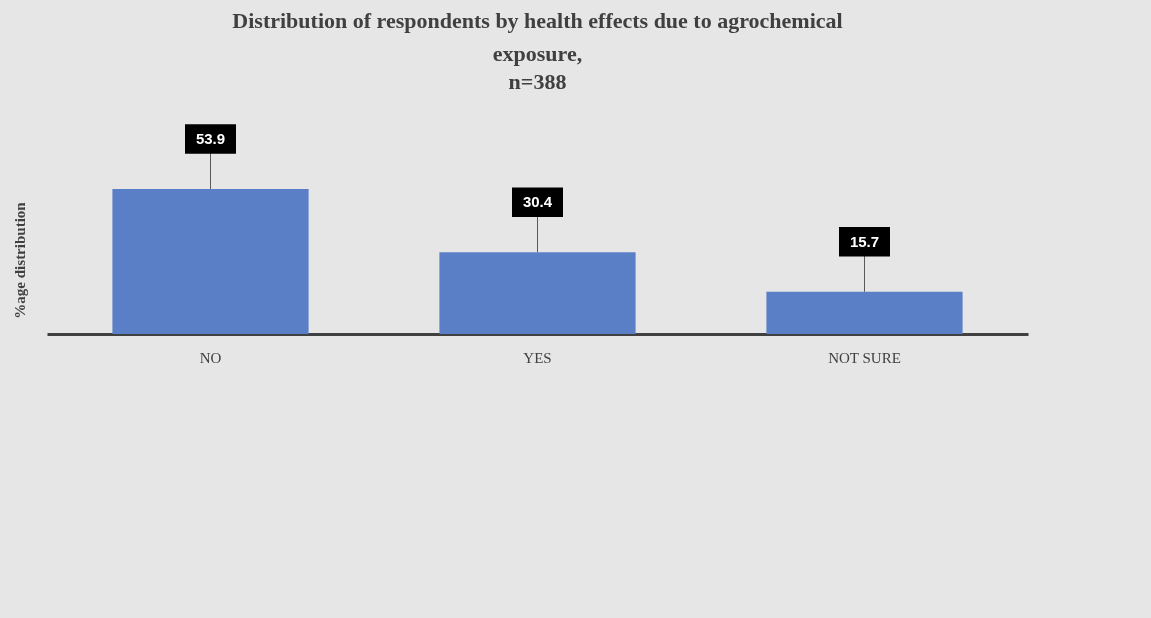 The width and height of the screenshot is (1151, 618). What do you see at coordinates (19, 260) in the screenshot?
I see `y-axis-title: %age distribution` at bounding box center [19, 260].